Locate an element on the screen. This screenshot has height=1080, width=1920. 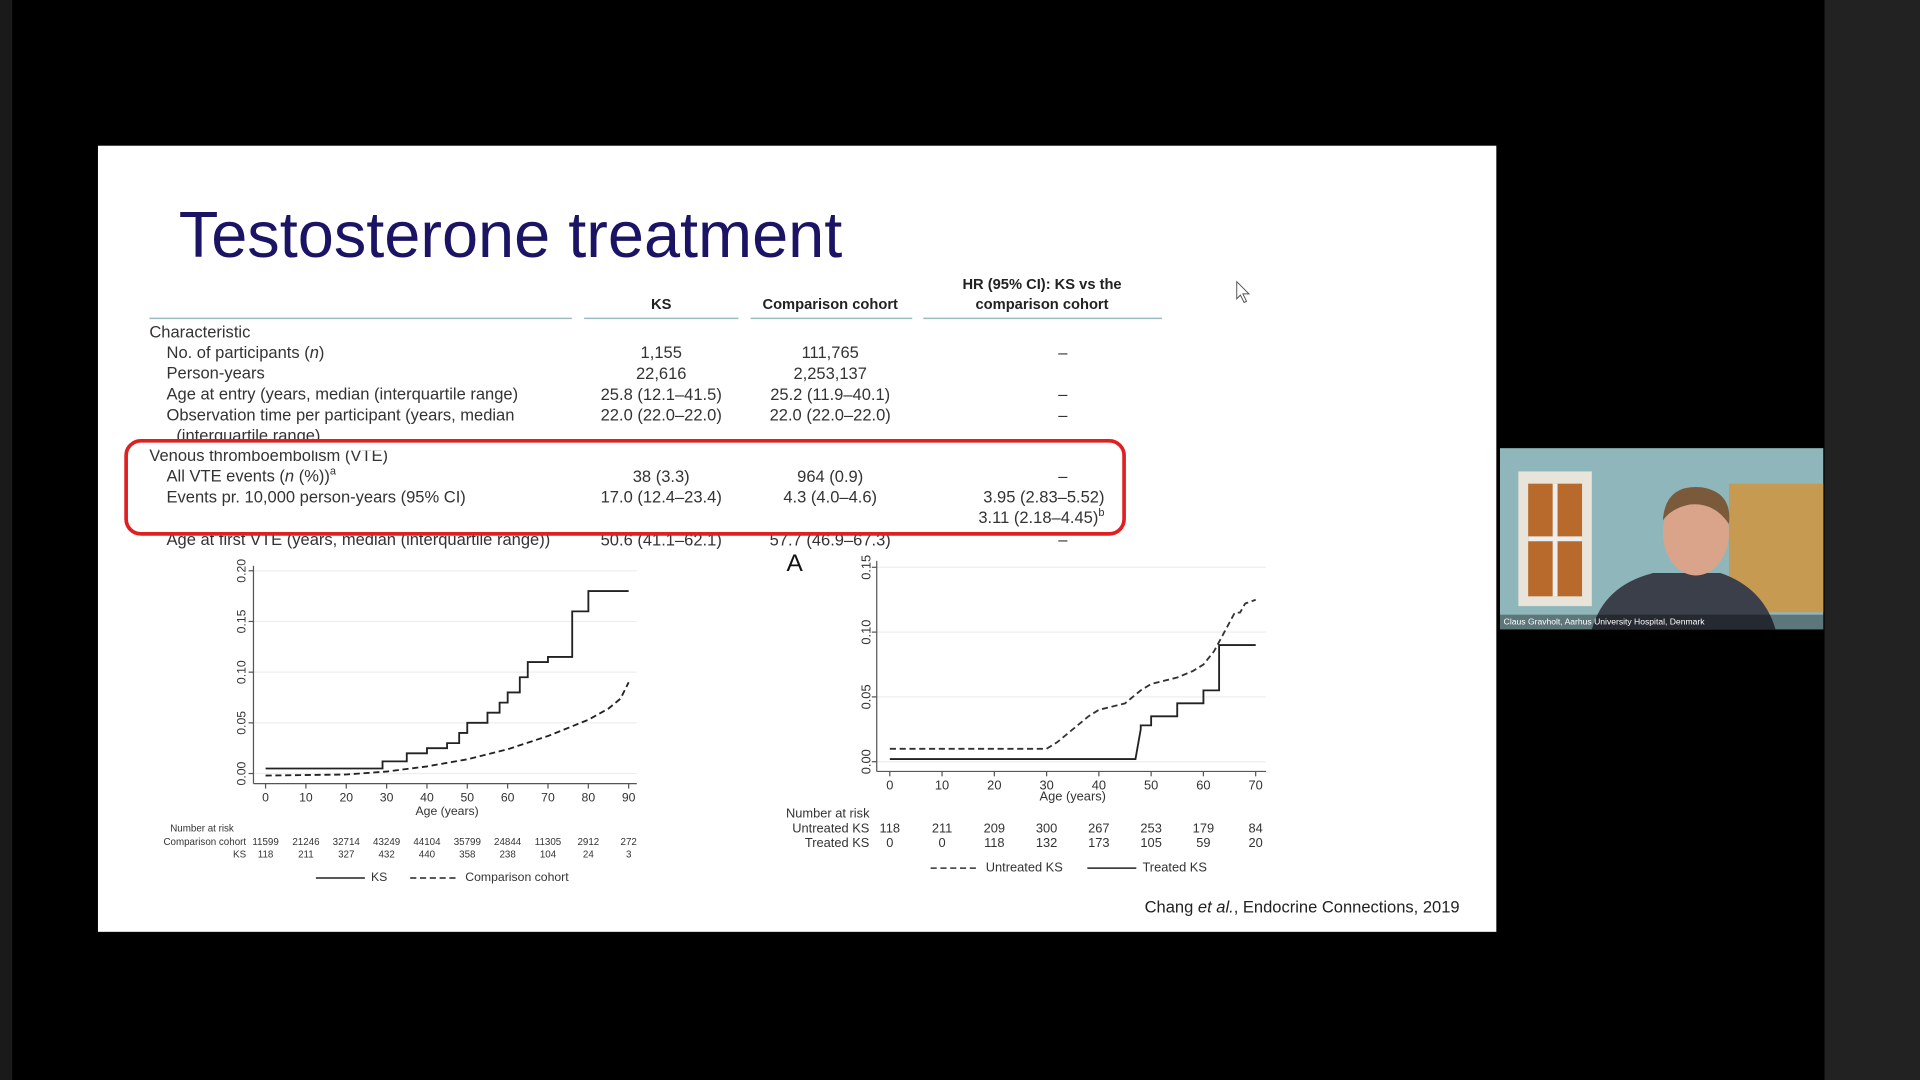
row-label: Events pr. 10,000 person-years (95% CI) is located at coordinates (316, 497).